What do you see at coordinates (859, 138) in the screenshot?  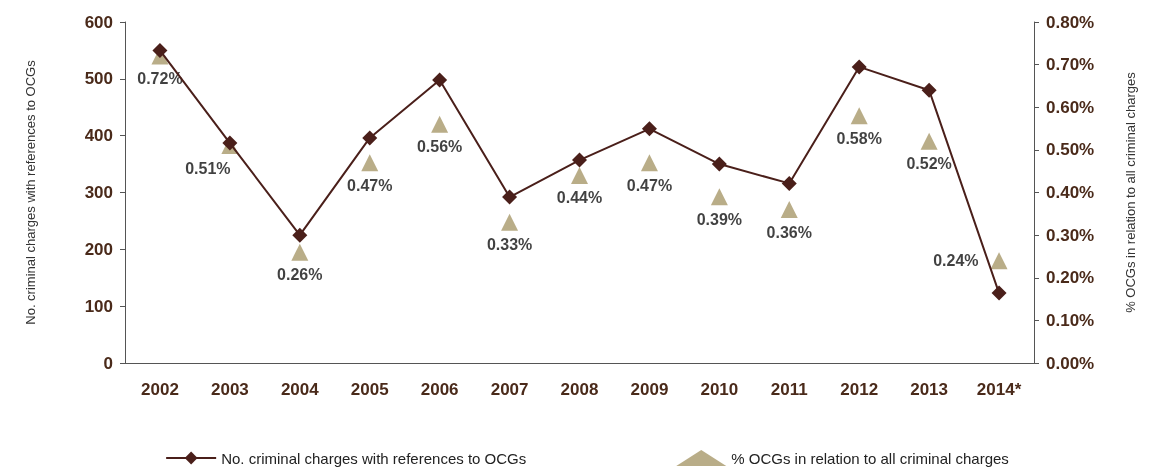 I see `data-label: 0.58%` at bounding box center [859, 138].